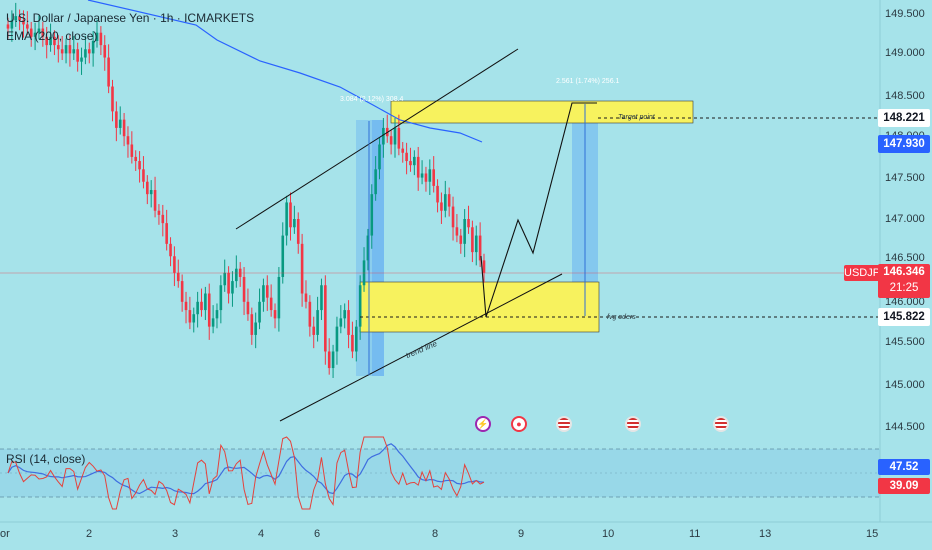 The width and height of the screenshot is (932, 550). Describe the element at coordinates (636, 117) in the screenshot. I see `target-point-label: Target point` at that location.